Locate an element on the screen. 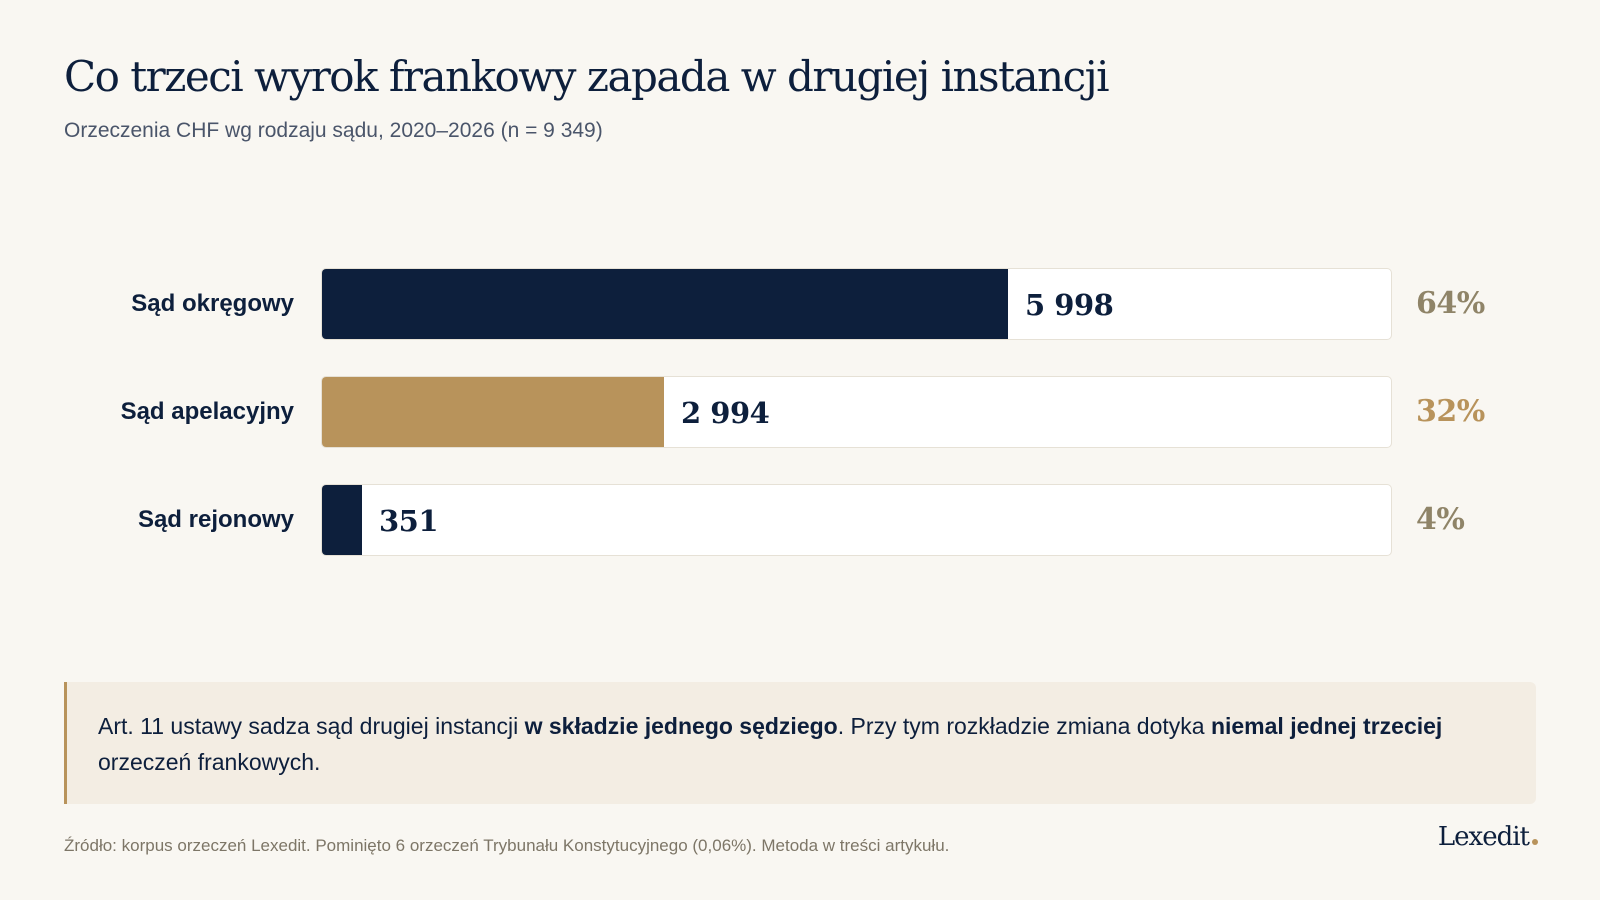 Image resolution: width=1600 pixels, height=900 pixels. value-label: 5 998 is located at coordinates (1069, 305).